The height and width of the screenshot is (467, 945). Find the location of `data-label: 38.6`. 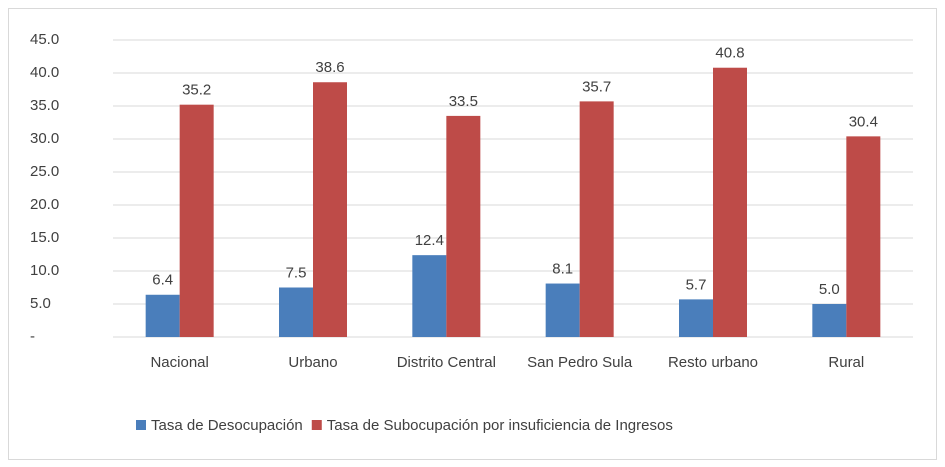

data-label: 38.6 is located at coordinates (329, 67).